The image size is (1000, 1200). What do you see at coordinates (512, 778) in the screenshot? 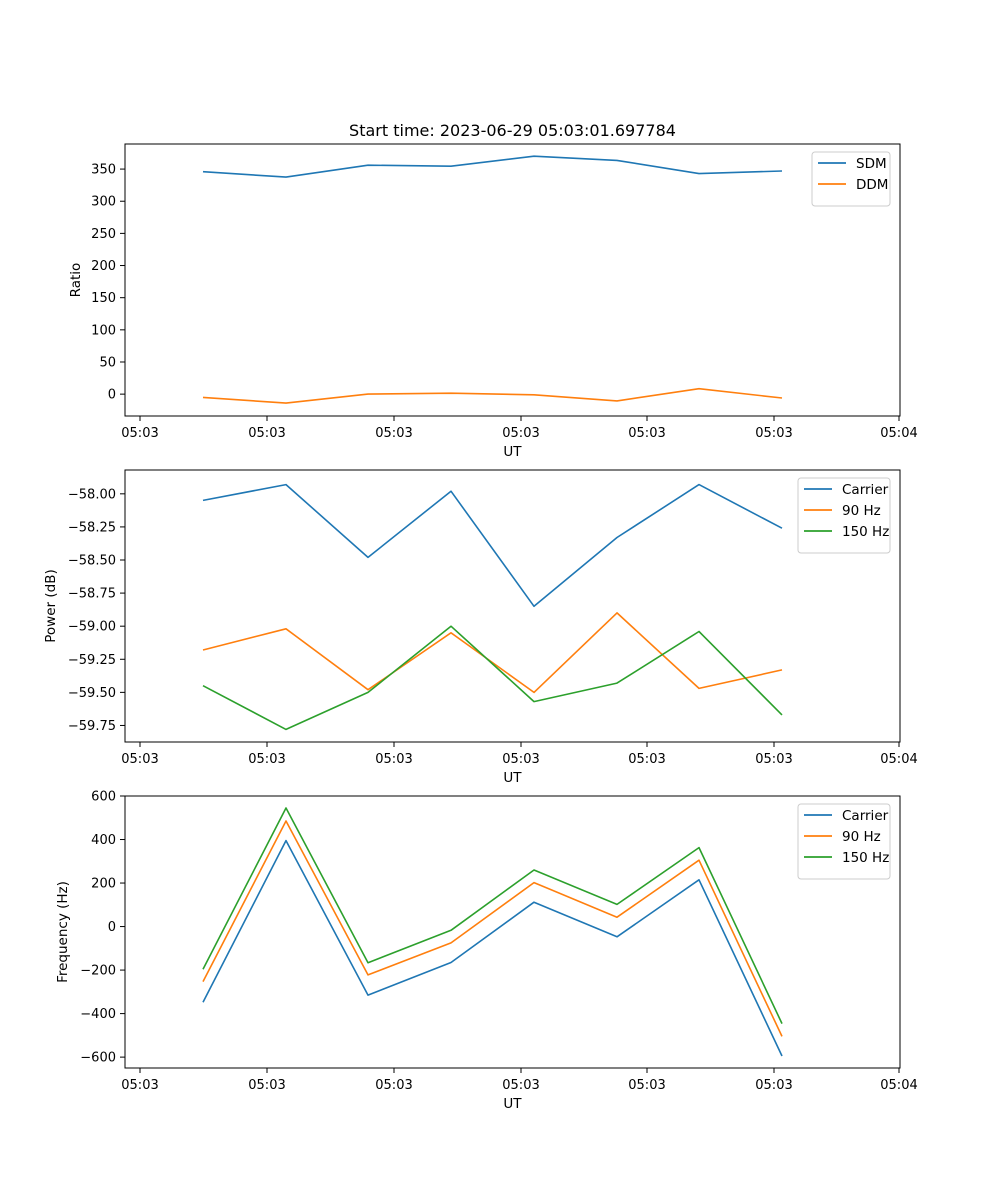
I see `power-x-axis-label: UT` at bounding box center [512, 778].